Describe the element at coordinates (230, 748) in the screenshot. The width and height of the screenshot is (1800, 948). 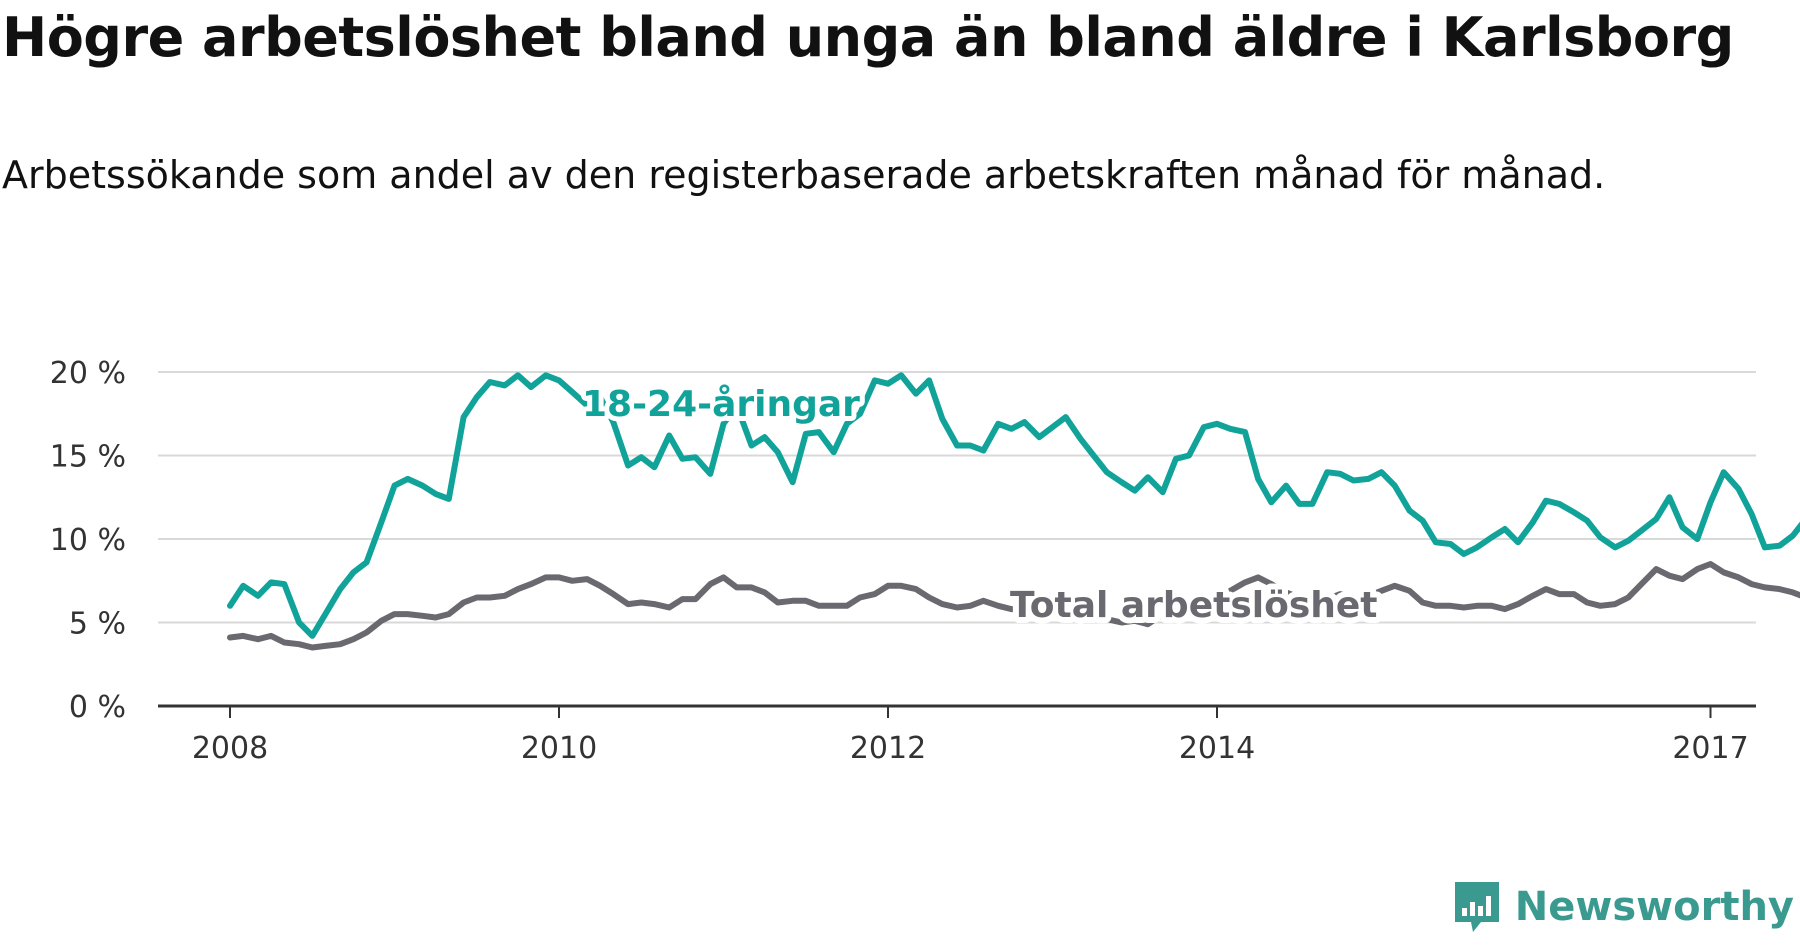
I see `x-tick-label: 2008` at that location.